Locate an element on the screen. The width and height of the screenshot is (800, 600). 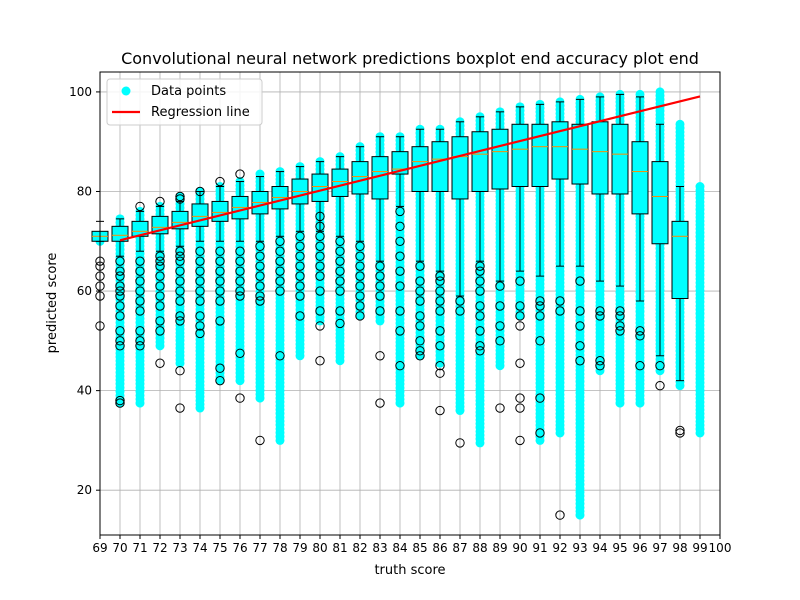
legend-frame is located at coordinates (184, 102).